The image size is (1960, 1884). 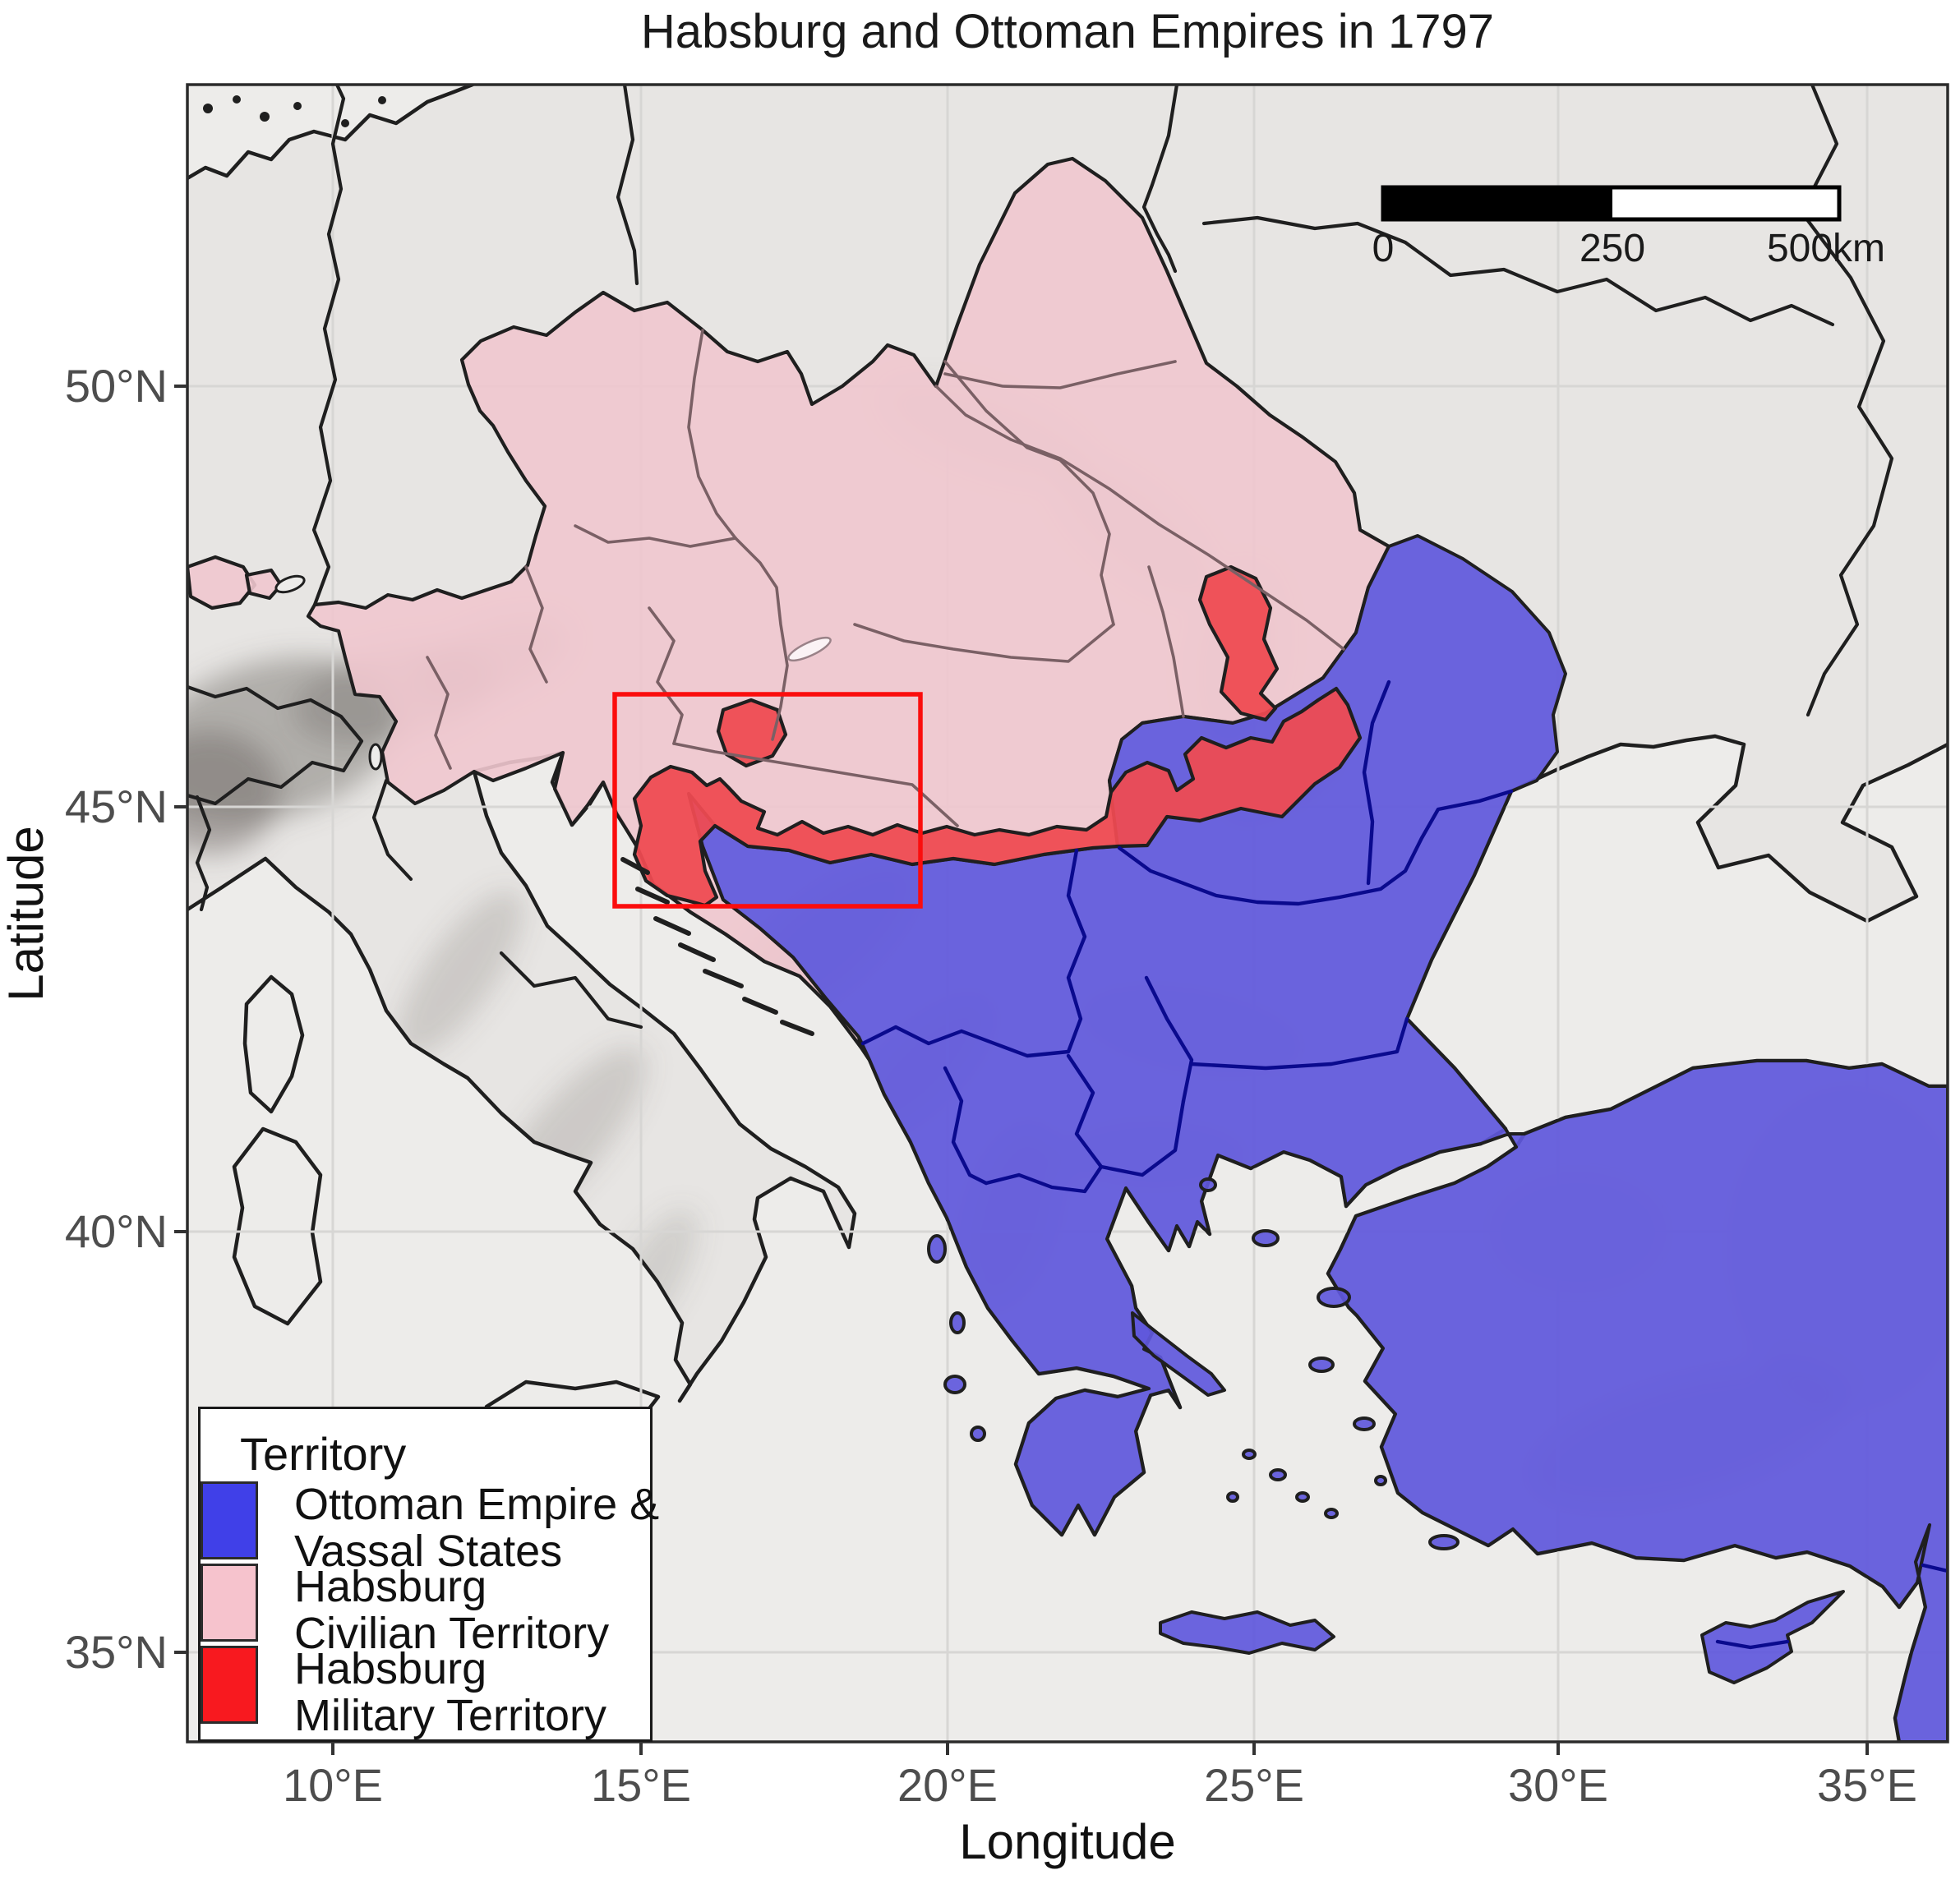 What do you see at coordinates (1772, 1637) in the screenshot?
I see `cyprus` at bounding box center [1772, 1637].